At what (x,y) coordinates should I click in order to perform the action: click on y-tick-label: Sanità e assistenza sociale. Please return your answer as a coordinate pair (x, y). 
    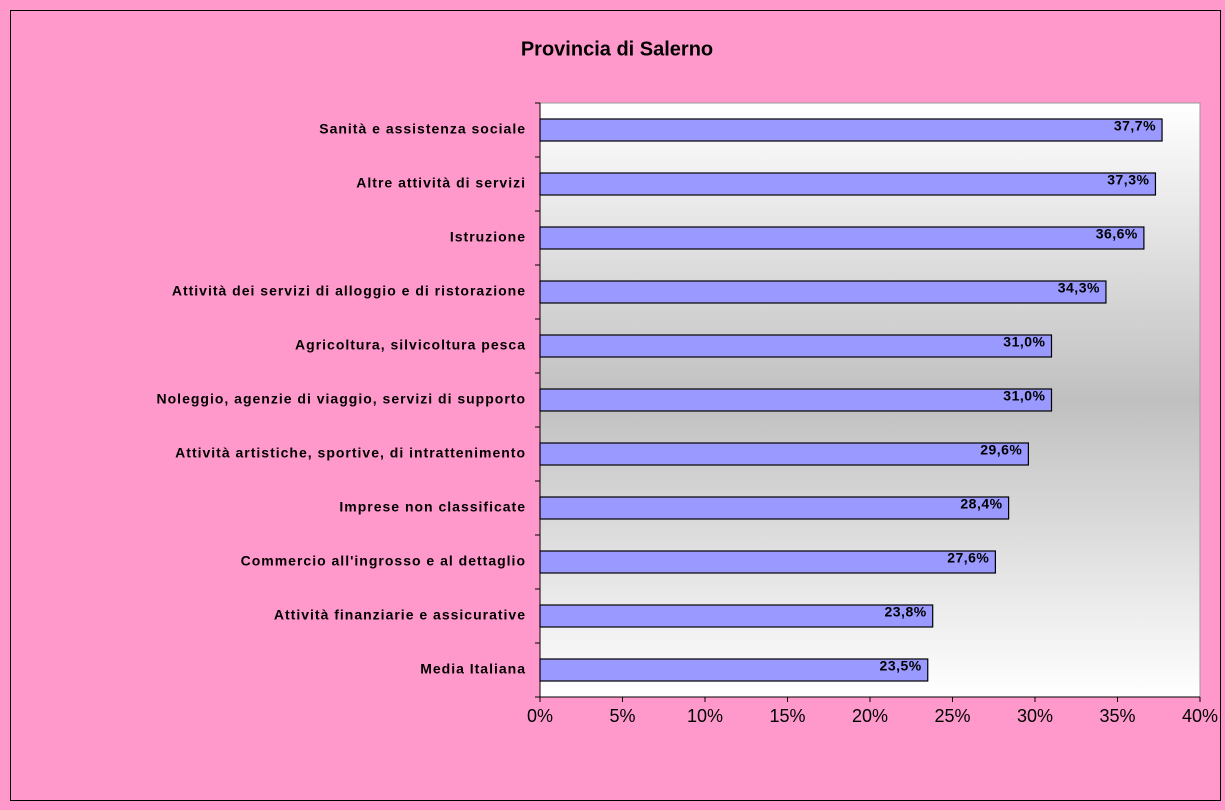
    Looking at the image, I should click on (422, 129).